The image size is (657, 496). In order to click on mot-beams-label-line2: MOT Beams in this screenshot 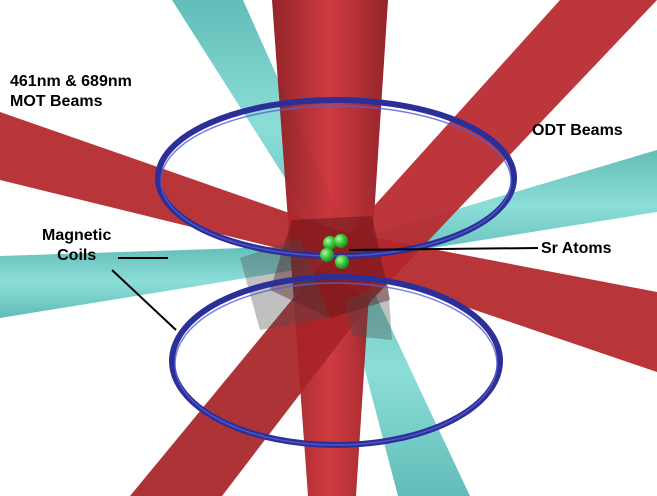, I will do `click(56, 101)`.